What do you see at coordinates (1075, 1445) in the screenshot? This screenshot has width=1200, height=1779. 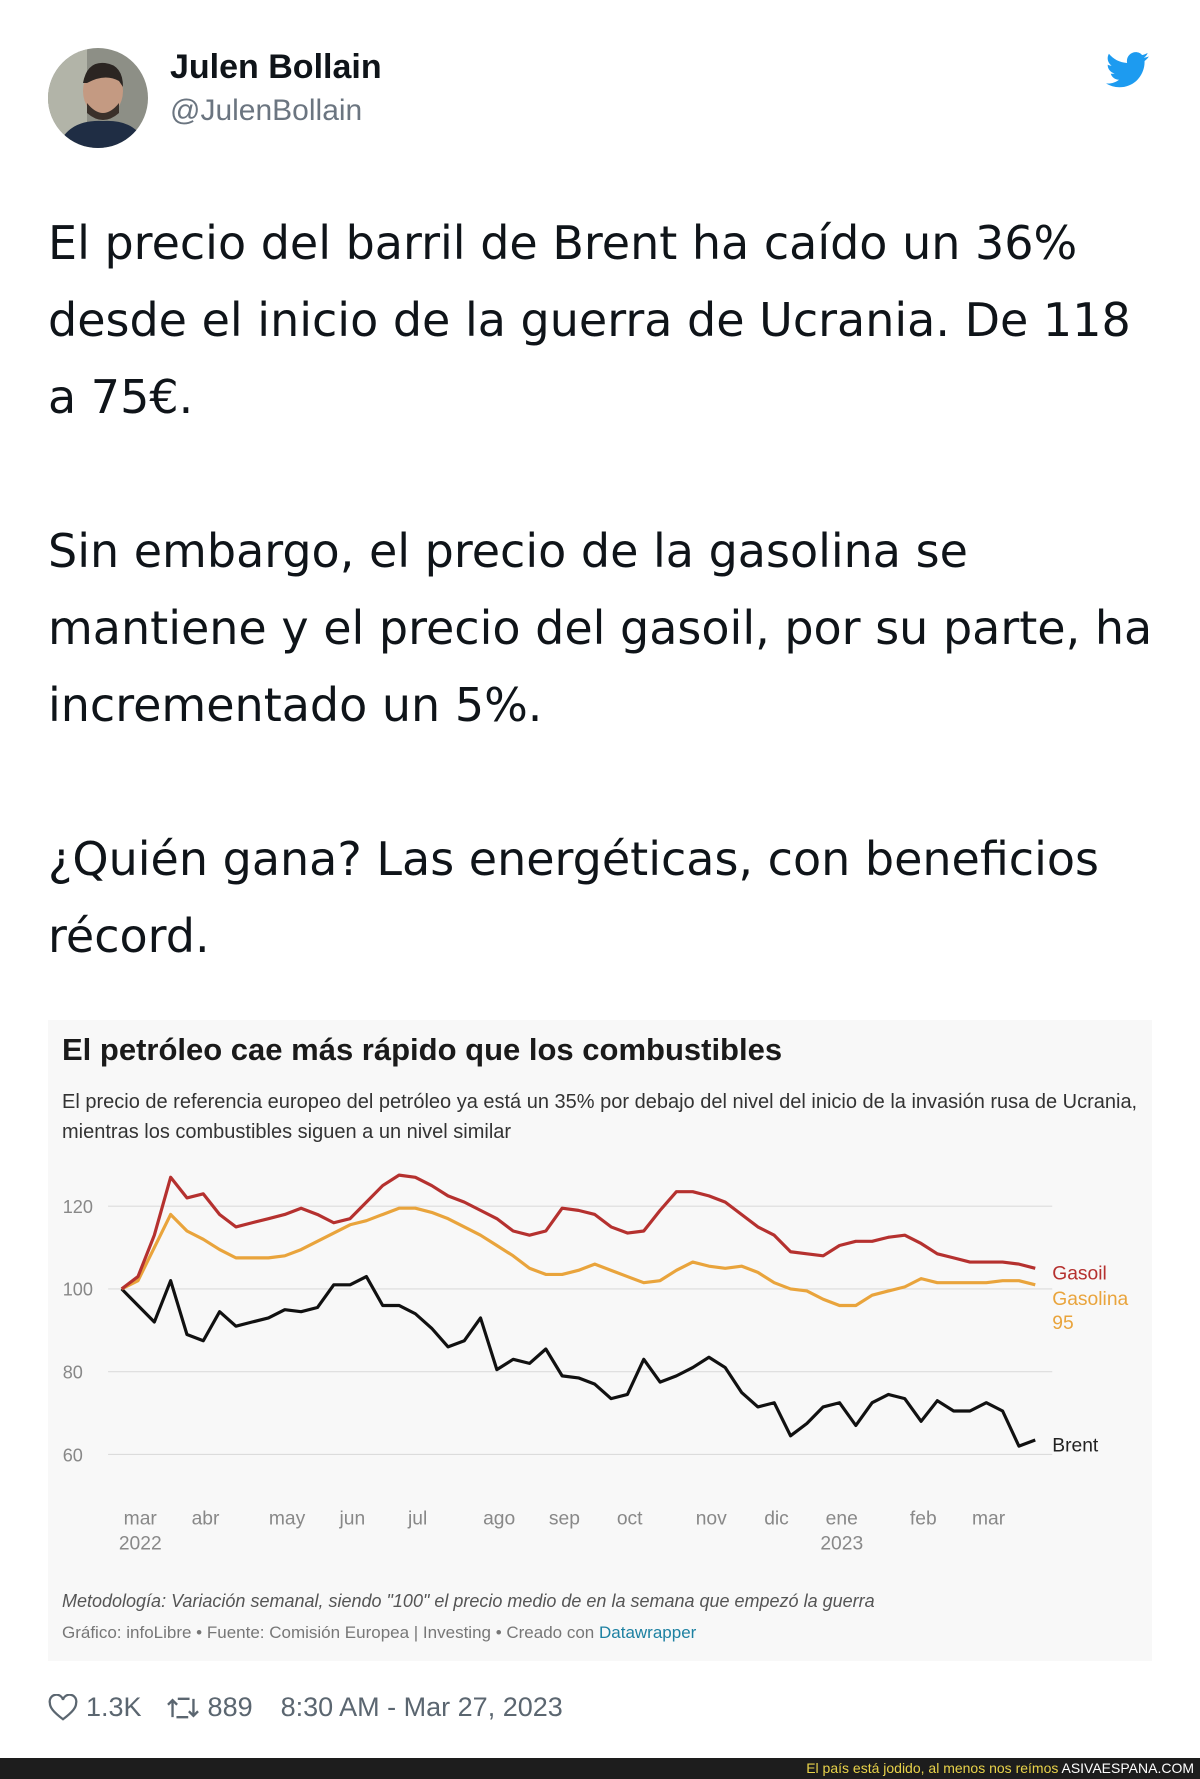 I see `series-label: Brent` at bounding box center [1075, 1445].